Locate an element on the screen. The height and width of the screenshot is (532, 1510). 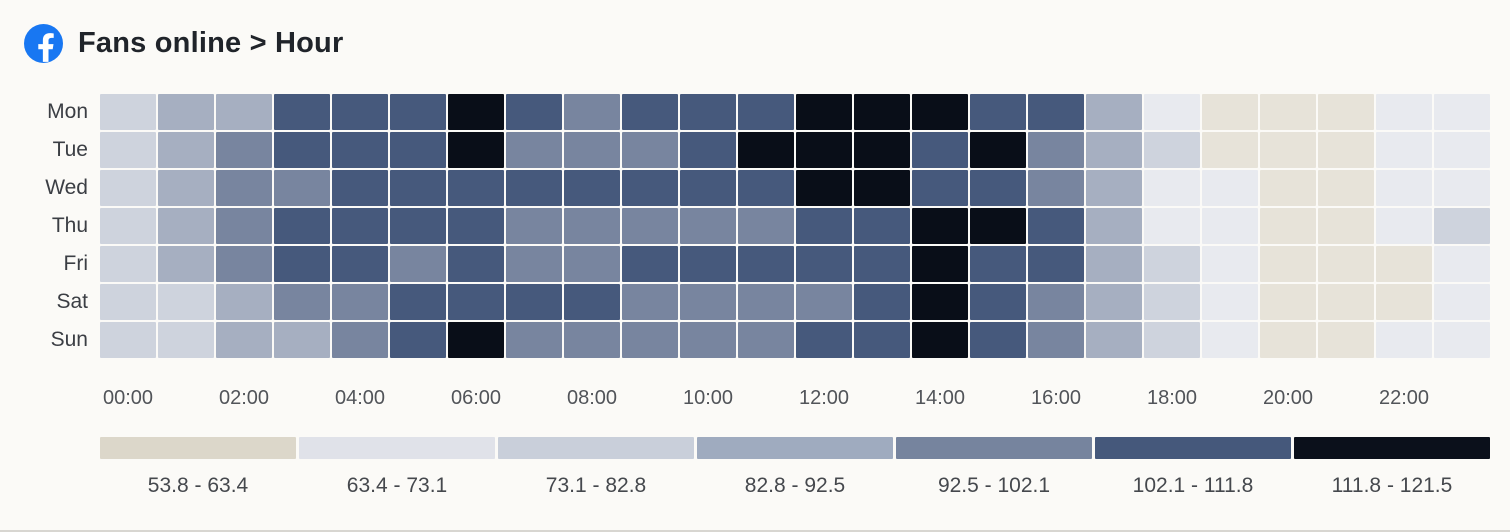
heatmap-cell-wed-h11 is located at coordinates (766, 188).